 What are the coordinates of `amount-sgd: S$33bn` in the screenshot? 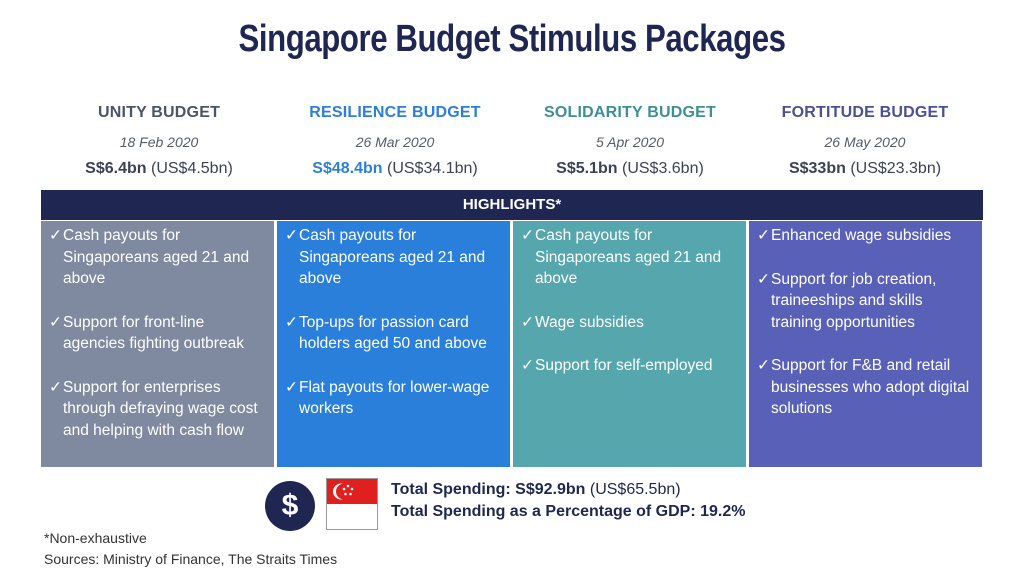 It's located at (817, 168).